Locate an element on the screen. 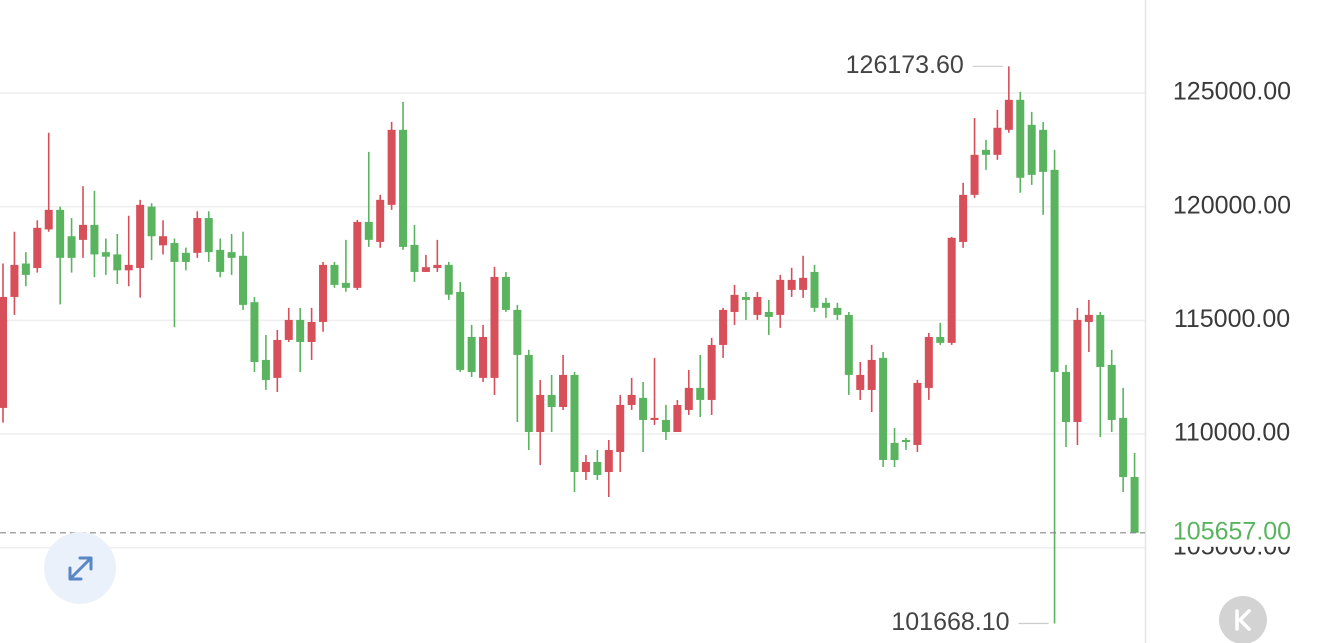  expand-icon is located at coordinates (80, 568).